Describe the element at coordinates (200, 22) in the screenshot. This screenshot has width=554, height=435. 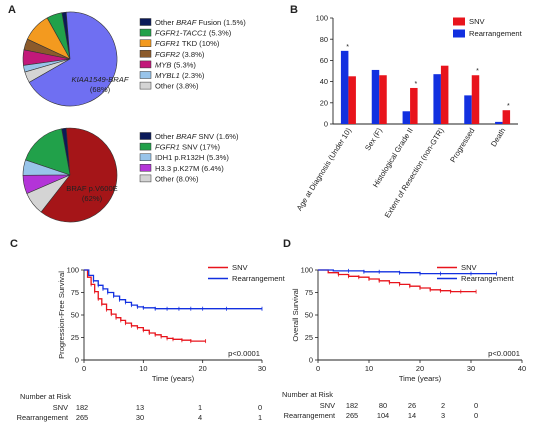
I see `legend-label: Other BRAF Fusion (1.5%)` at that location.